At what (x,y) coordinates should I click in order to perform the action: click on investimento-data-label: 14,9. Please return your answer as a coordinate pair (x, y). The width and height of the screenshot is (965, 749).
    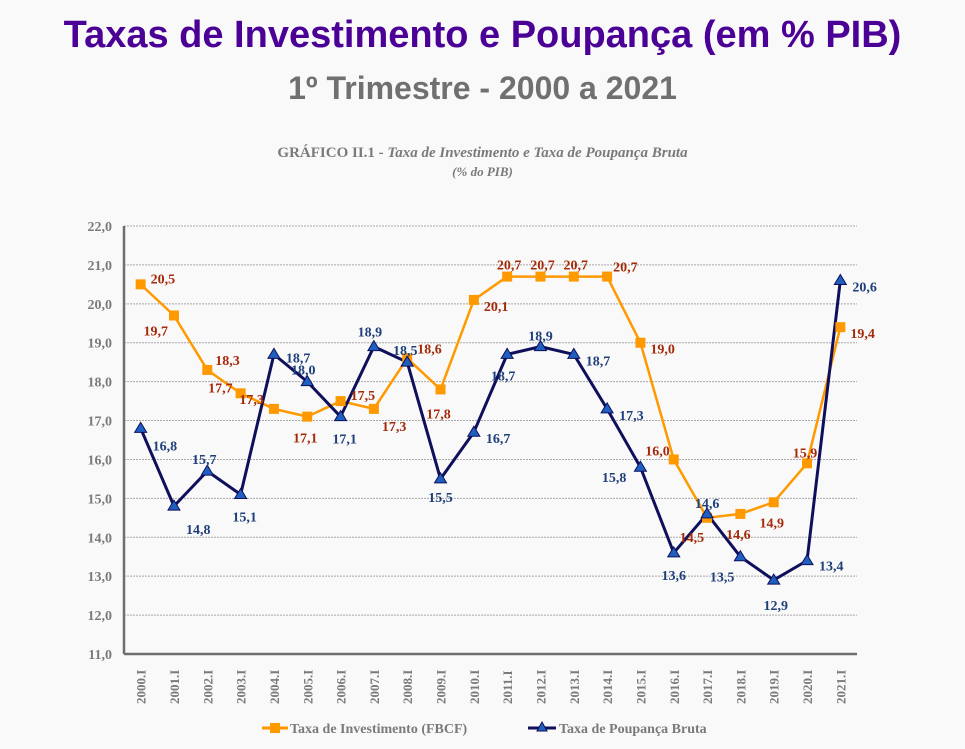
    Looking at the image, I should click on (771, 523).